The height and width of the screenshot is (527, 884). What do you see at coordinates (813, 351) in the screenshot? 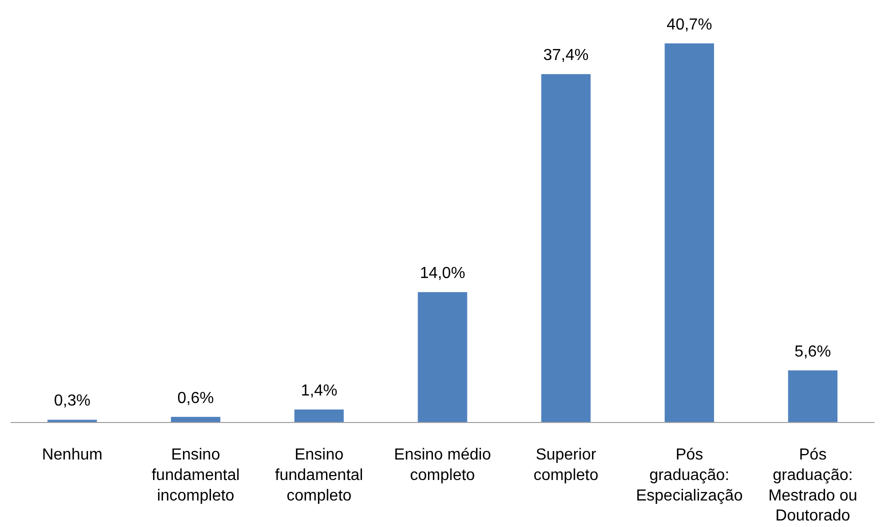
I see `data-label: 5,6%` at bounding box center [813, 351].